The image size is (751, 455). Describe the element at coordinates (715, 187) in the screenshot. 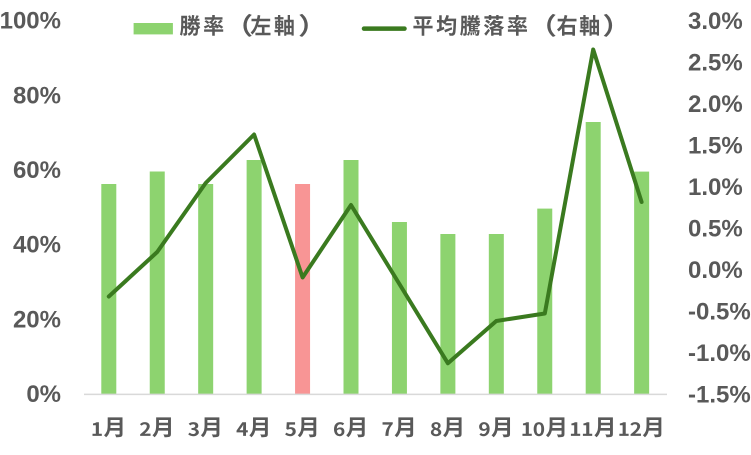

I see `svg-text: 1.0%` at that location.